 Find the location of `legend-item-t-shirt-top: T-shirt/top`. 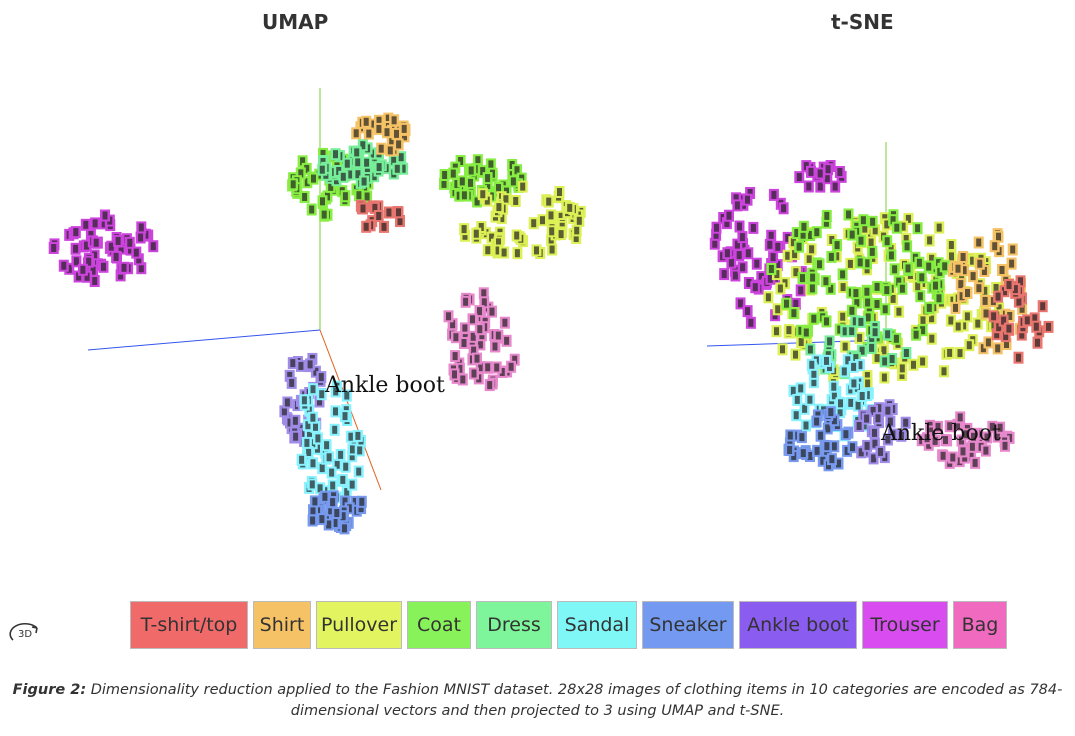

legend-item-t-shirt-top: T-shirt/top is located at coordinates (189, 625).